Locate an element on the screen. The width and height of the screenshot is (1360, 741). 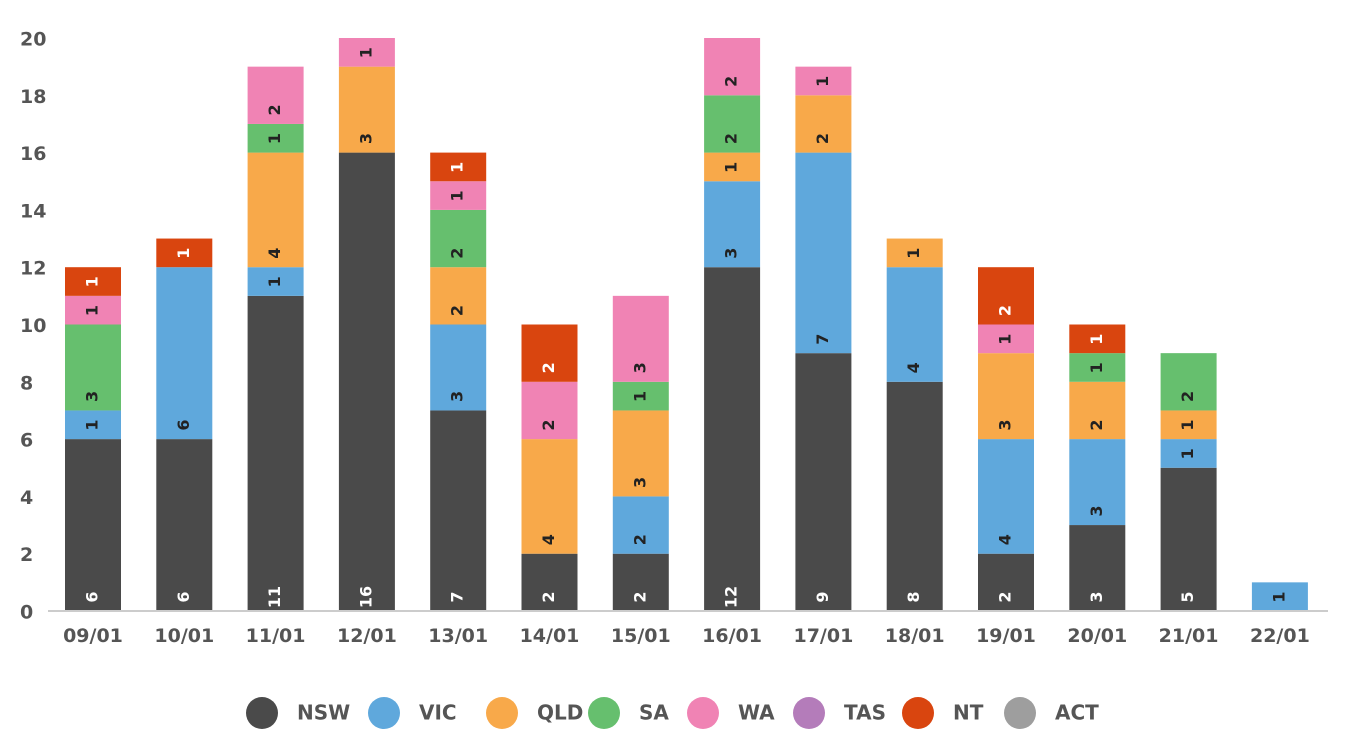
legend-swatch-sa is located at coordinates (604, 713).